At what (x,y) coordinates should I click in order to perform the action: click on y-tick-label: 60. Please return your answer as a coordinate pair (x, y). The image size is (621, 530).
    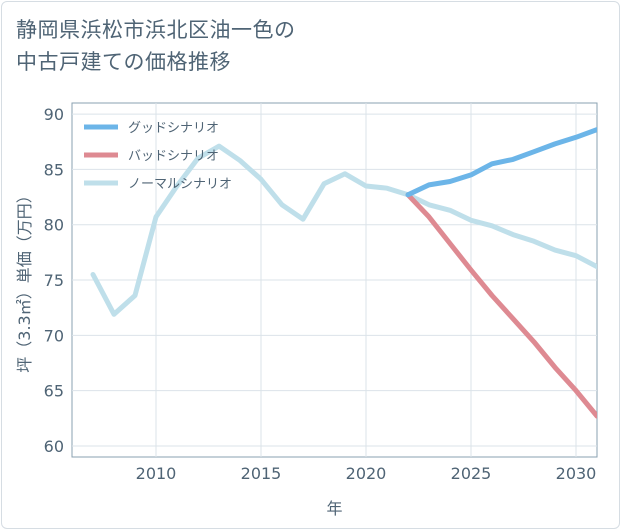
    Looking at the image, I should click on (54, 446).